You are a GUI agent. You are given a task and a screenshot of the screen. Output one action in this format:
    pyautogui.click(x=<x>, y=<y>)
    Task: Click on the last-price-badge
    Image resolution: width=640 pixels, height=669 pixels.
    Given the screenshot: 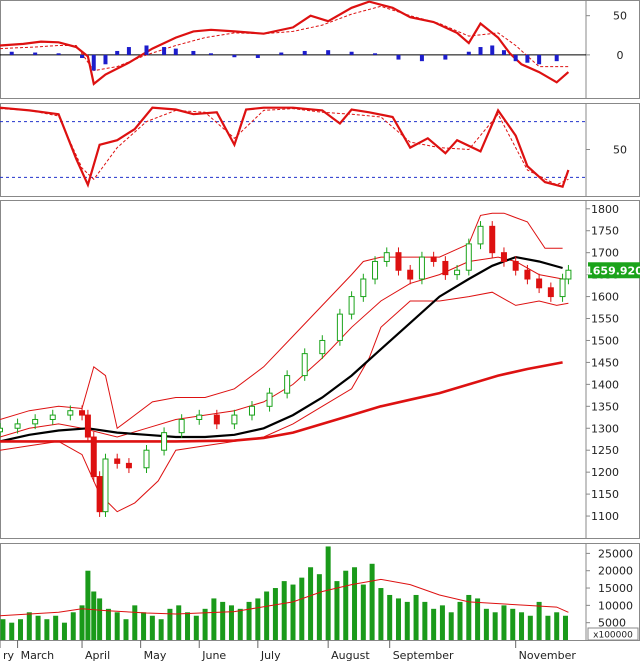 What is the action you would take?
    pyautogui.click(x=614, y=270)
    